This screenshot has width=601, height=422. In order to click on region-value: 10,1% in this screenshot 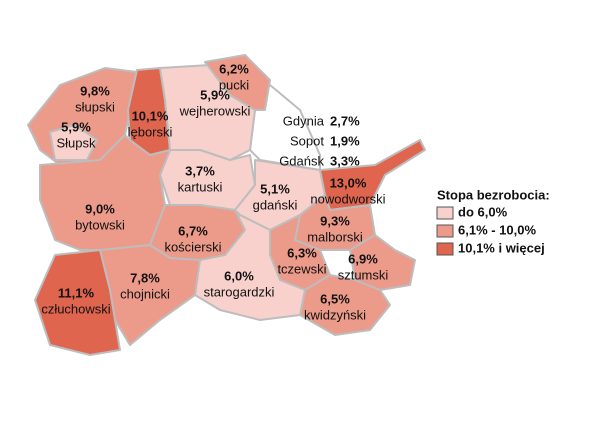, I will do `click(150, 115)`.